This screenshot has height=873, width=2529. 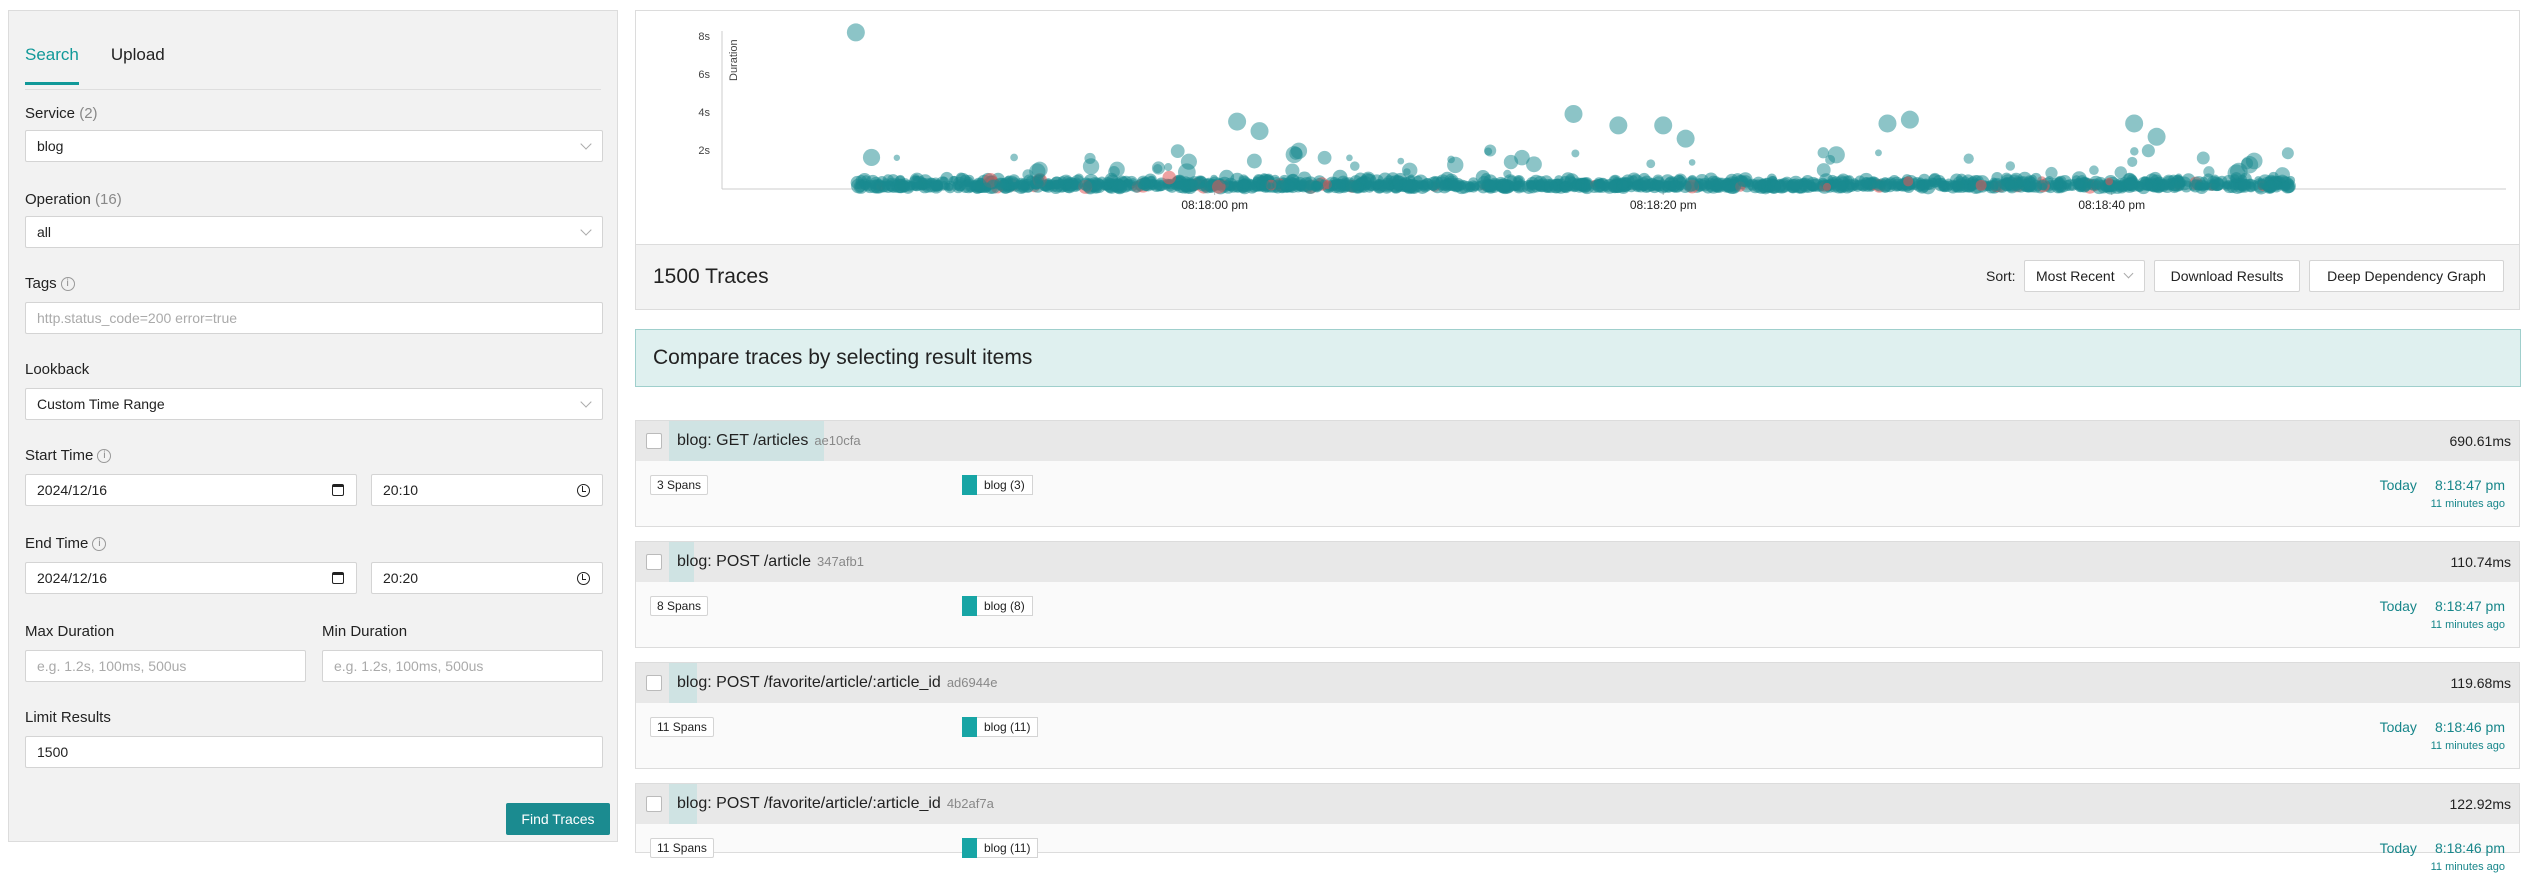 What do you see at coordinates (314, 752) in the screenshot?
I see `limit-results-input: 1500` at bounding box center [314, 752].